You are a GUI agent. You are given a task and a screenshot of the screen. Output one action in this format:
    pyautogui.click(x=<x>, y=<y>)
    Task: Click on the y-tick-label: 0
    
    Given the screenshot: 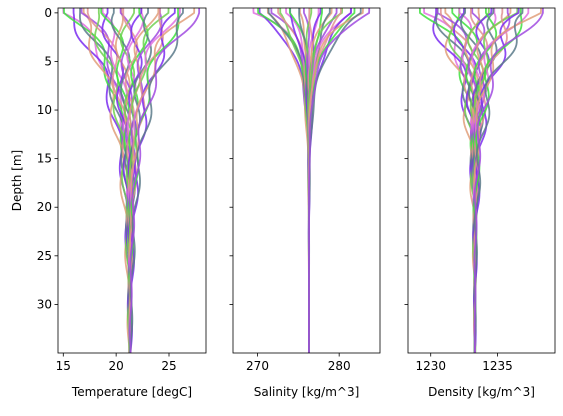 What is the action you would take?
    pyautogui.click(x=48, y=13)
    